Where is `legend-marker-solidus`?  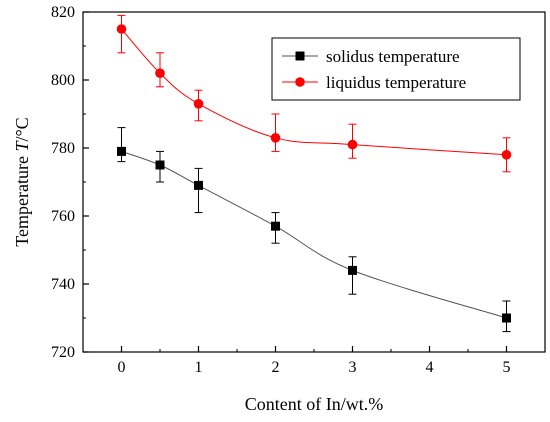
legend-marker-solidus is located at coordinates (300, 56).